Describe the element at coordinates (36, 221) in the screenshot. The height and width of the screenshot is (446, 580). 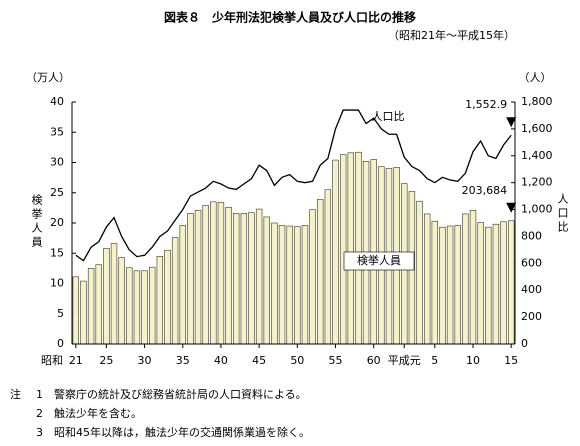
I see `y-axis-label: 検挙人員` at that location.